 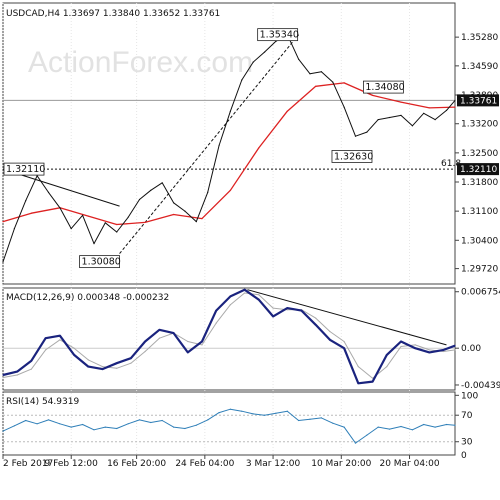 I want to click on price-y-tick-label: 1.33200, so click(x=479, y=125).